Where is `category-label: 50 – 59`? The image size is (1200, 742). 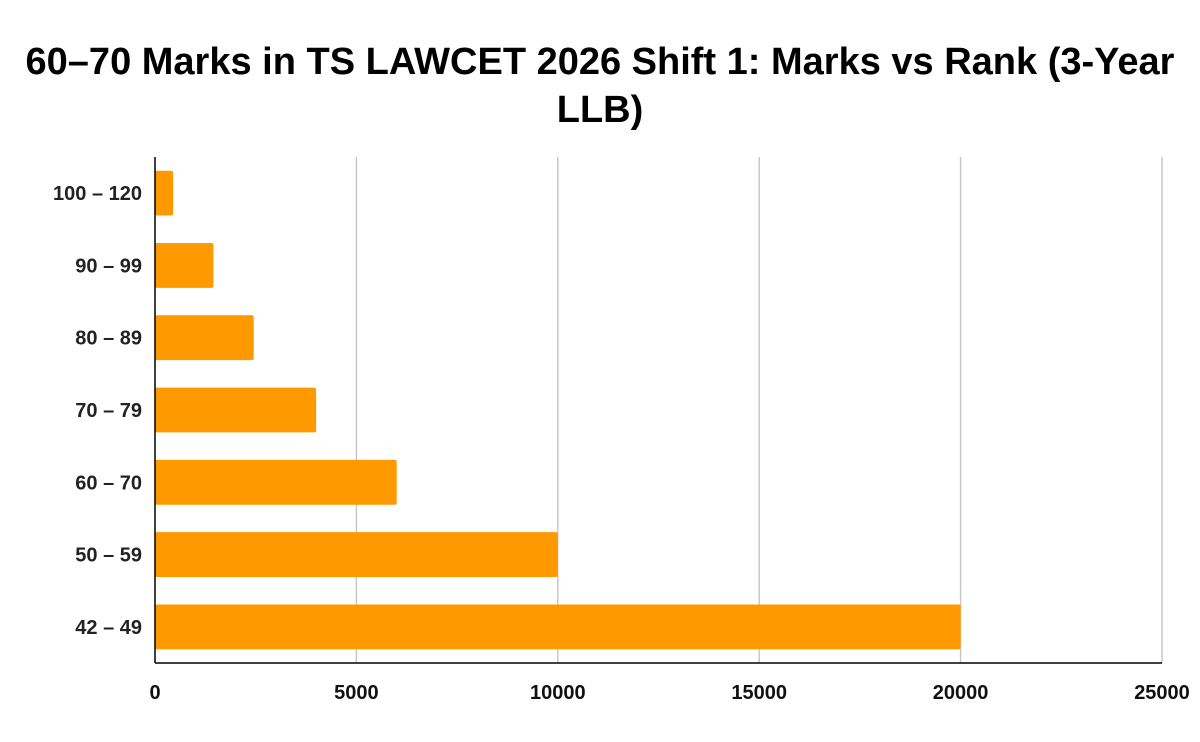
category-label: 50 – 59 is located at coordinates (108, 556).